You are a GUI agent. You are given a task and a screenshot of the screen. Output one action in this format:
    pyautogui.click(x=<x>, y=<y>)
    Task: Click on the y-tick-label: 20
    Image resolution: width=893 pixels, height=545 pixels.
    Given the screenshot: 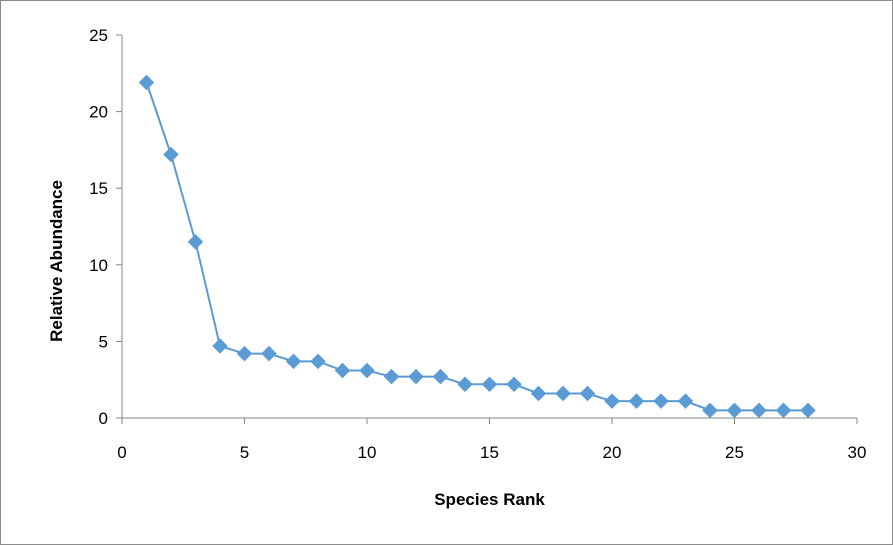 What is the action you would take?
    pyautogui.click(x=98, y=112)
    